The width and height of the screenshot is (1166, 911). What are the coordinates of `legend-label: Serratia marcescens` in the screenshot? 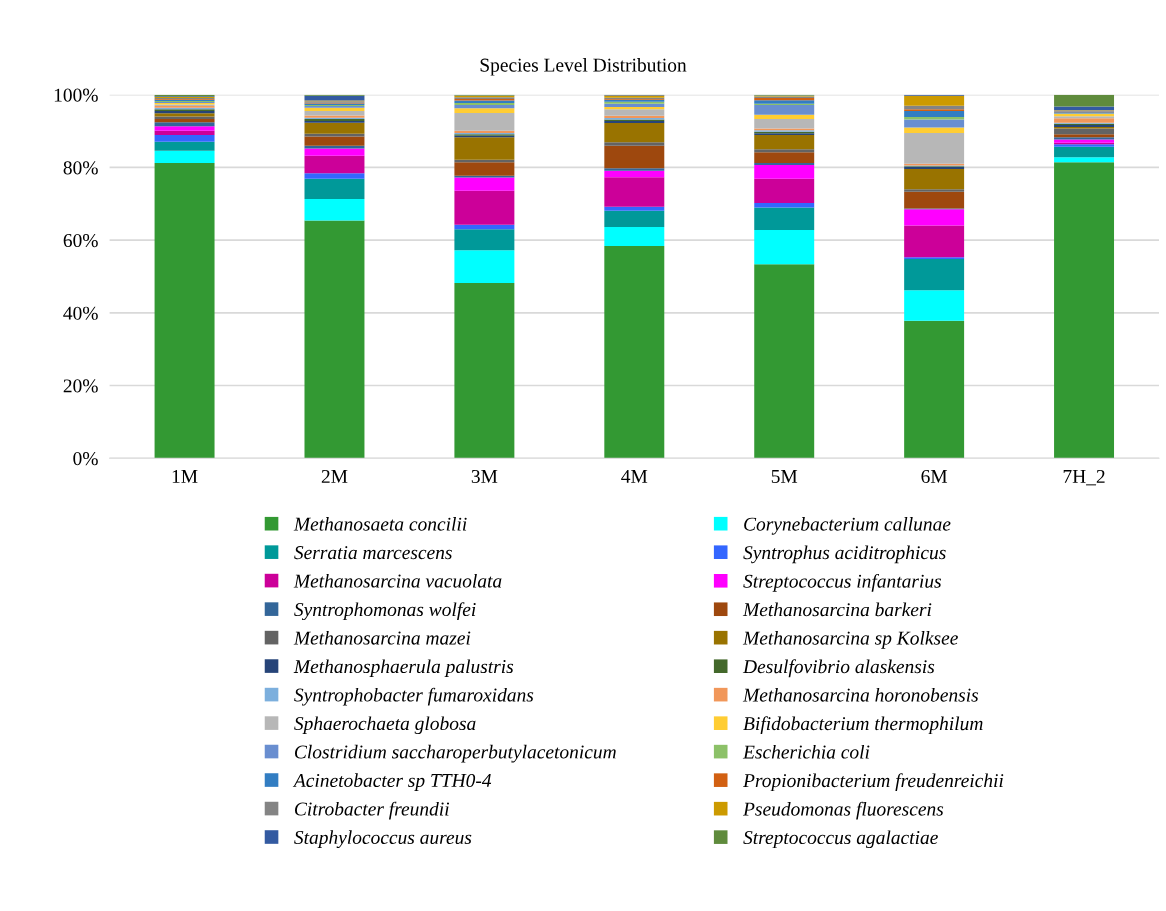 It's located at (373, 553).